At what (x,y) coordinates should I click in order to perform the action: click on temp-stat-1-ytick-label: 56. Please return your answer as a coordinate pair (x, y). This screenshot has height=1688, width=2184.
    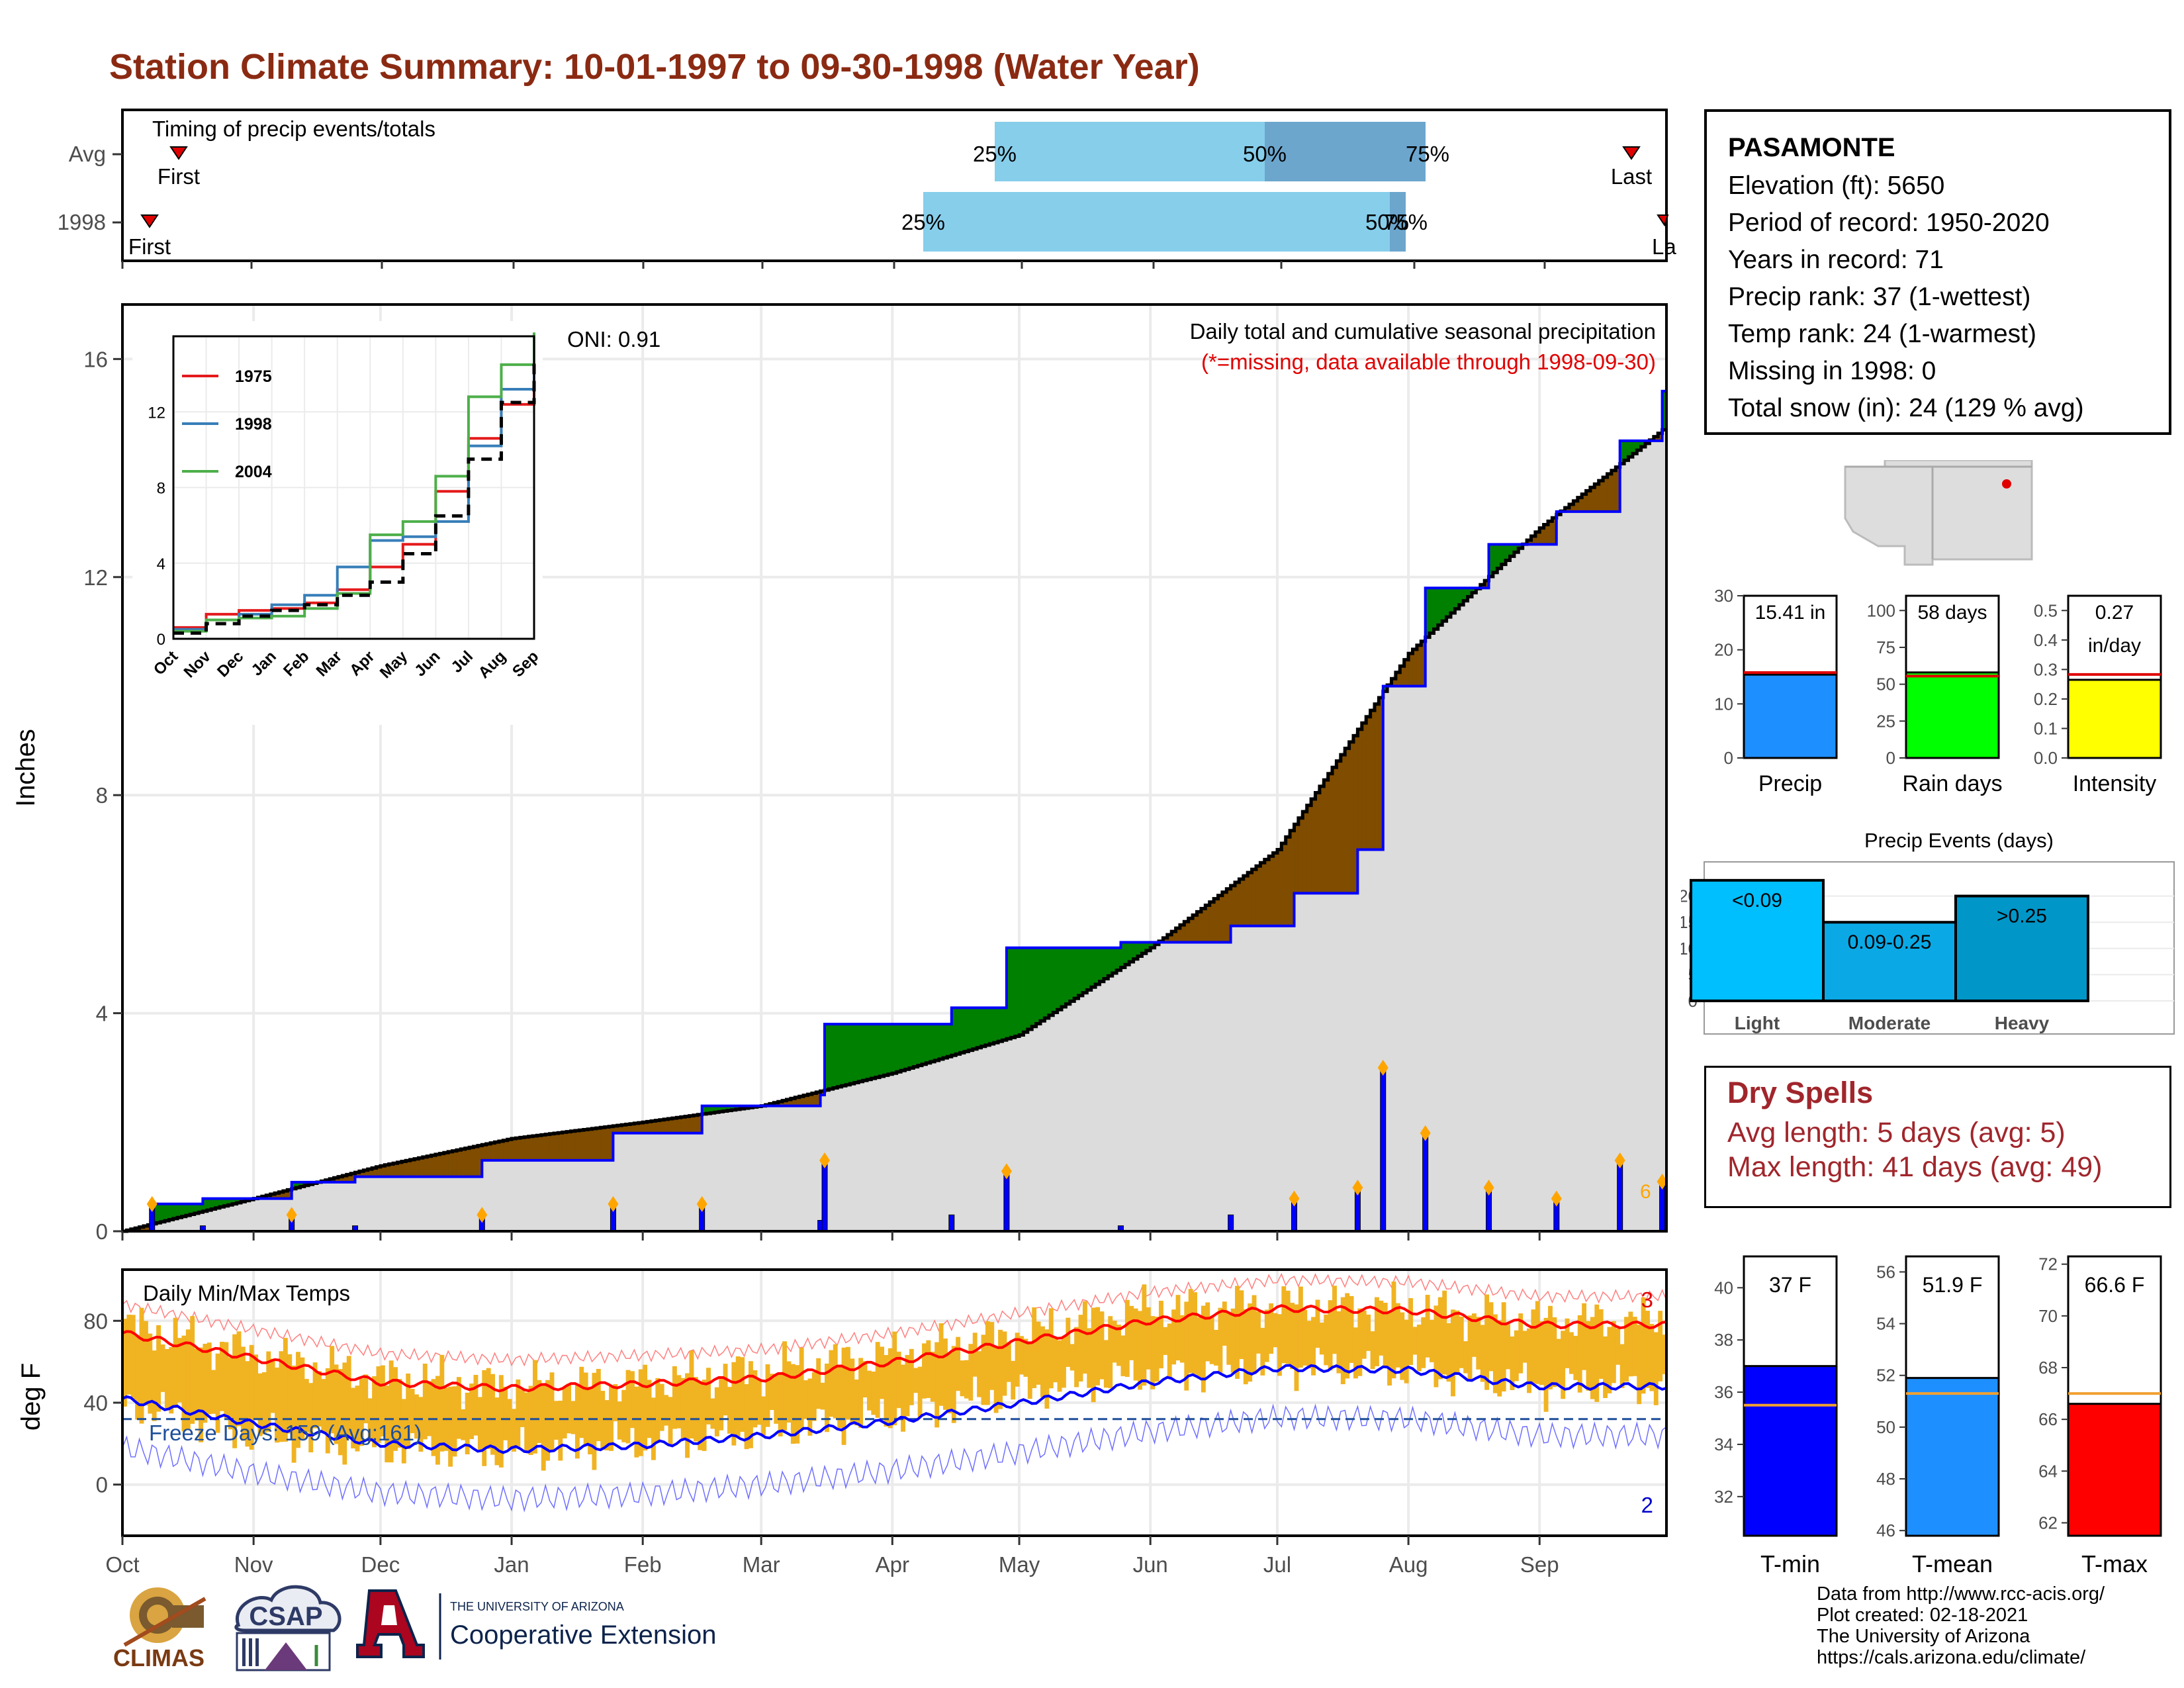
    Looking at the image, I should click on (1885, 1272).